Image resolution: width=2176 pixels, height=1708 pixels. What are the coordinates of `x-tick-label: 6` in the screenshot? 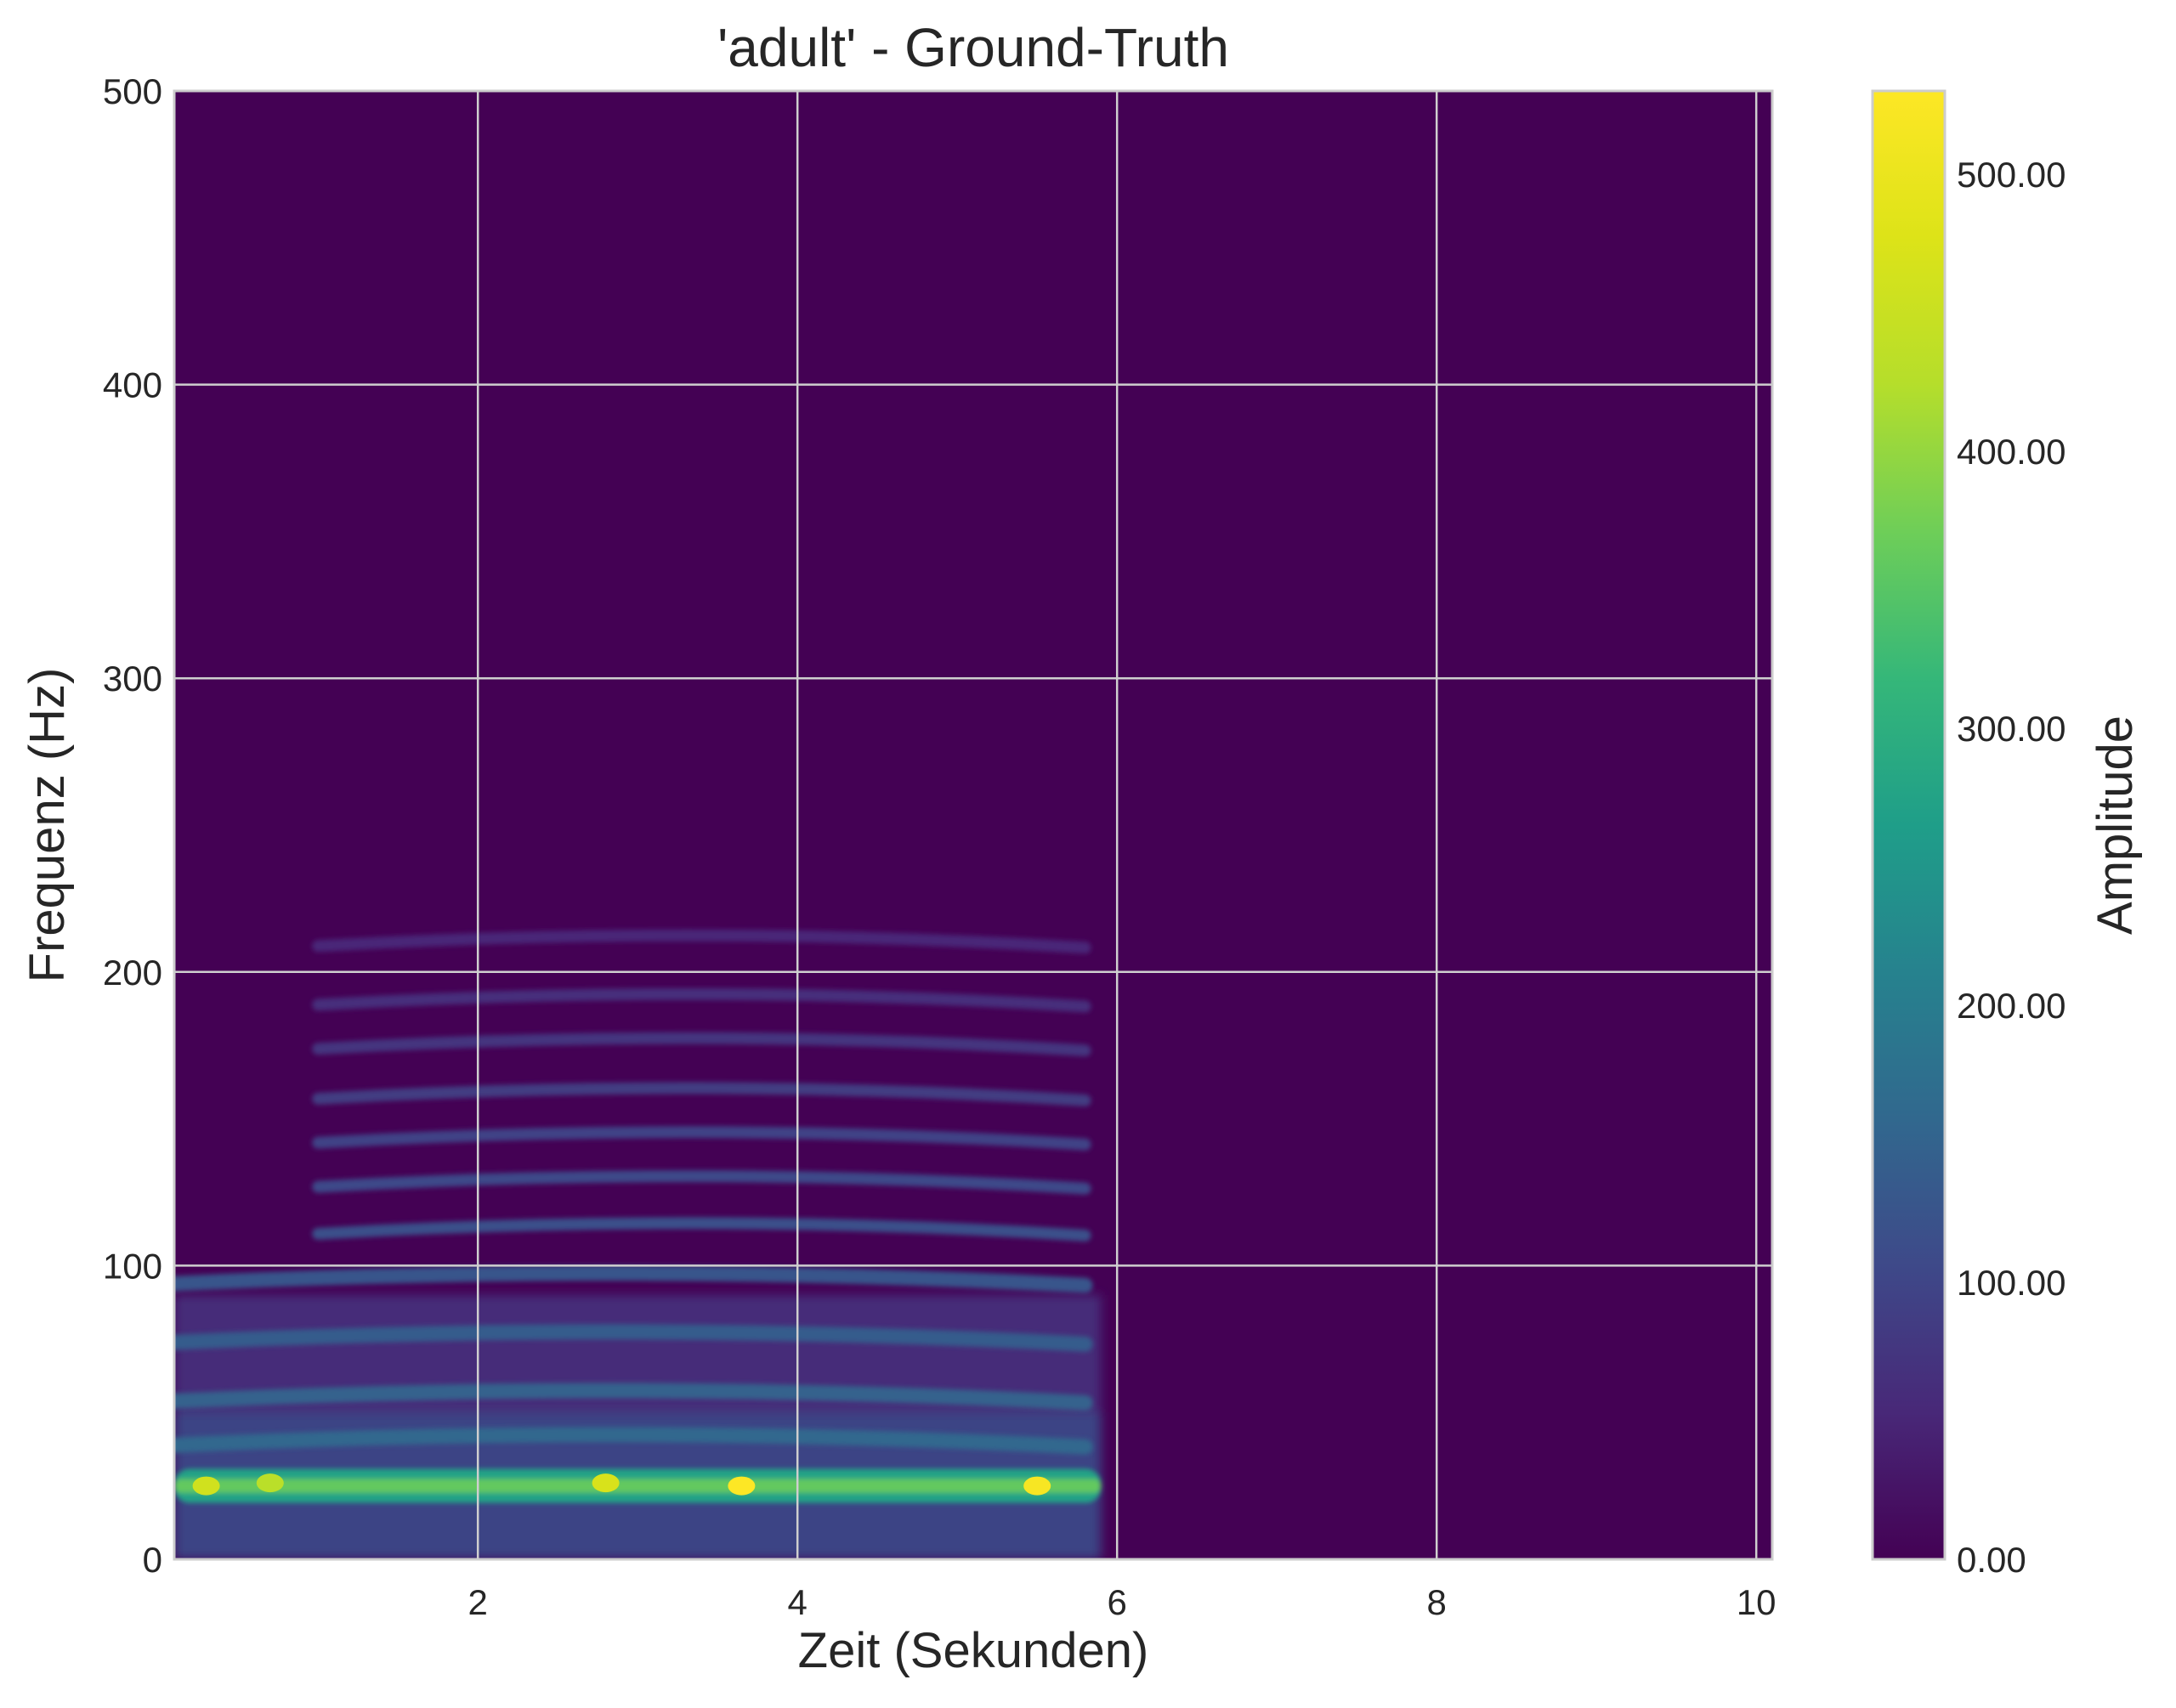 It's located at (1117, 1602).